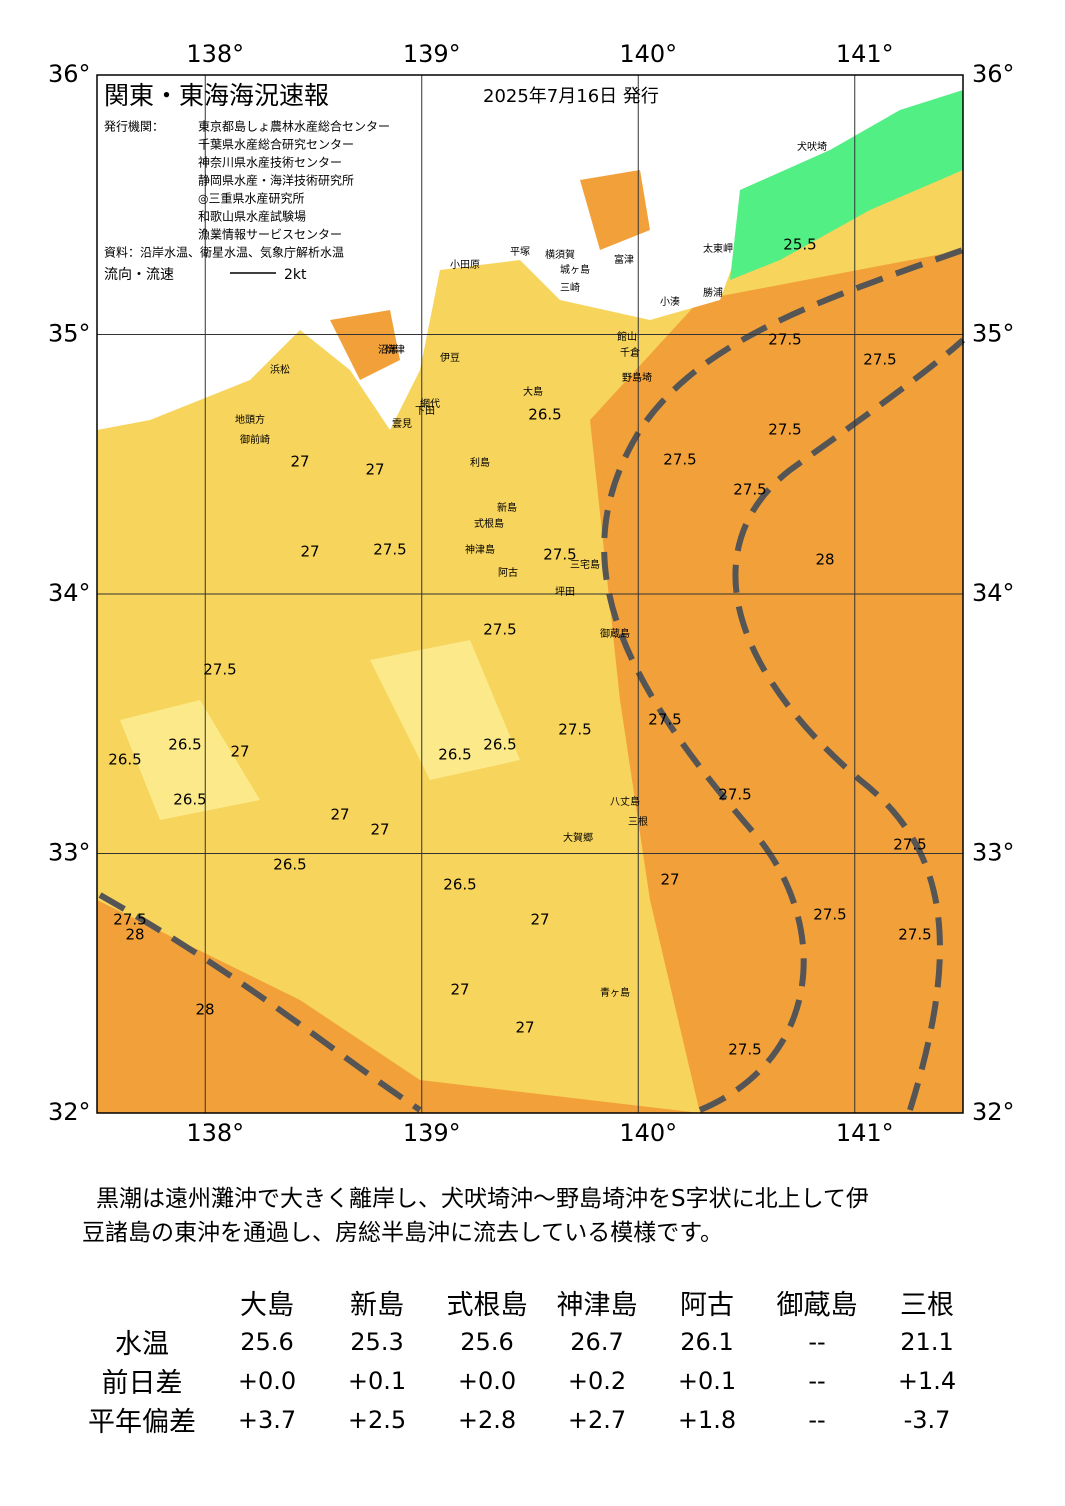 Image resolution: width=1065 pixels, height=1506 pixels. What do you see at coordinates (638, 821) in the screenshot?
I see `place-name: 三根` at bounding box center [638, 821].